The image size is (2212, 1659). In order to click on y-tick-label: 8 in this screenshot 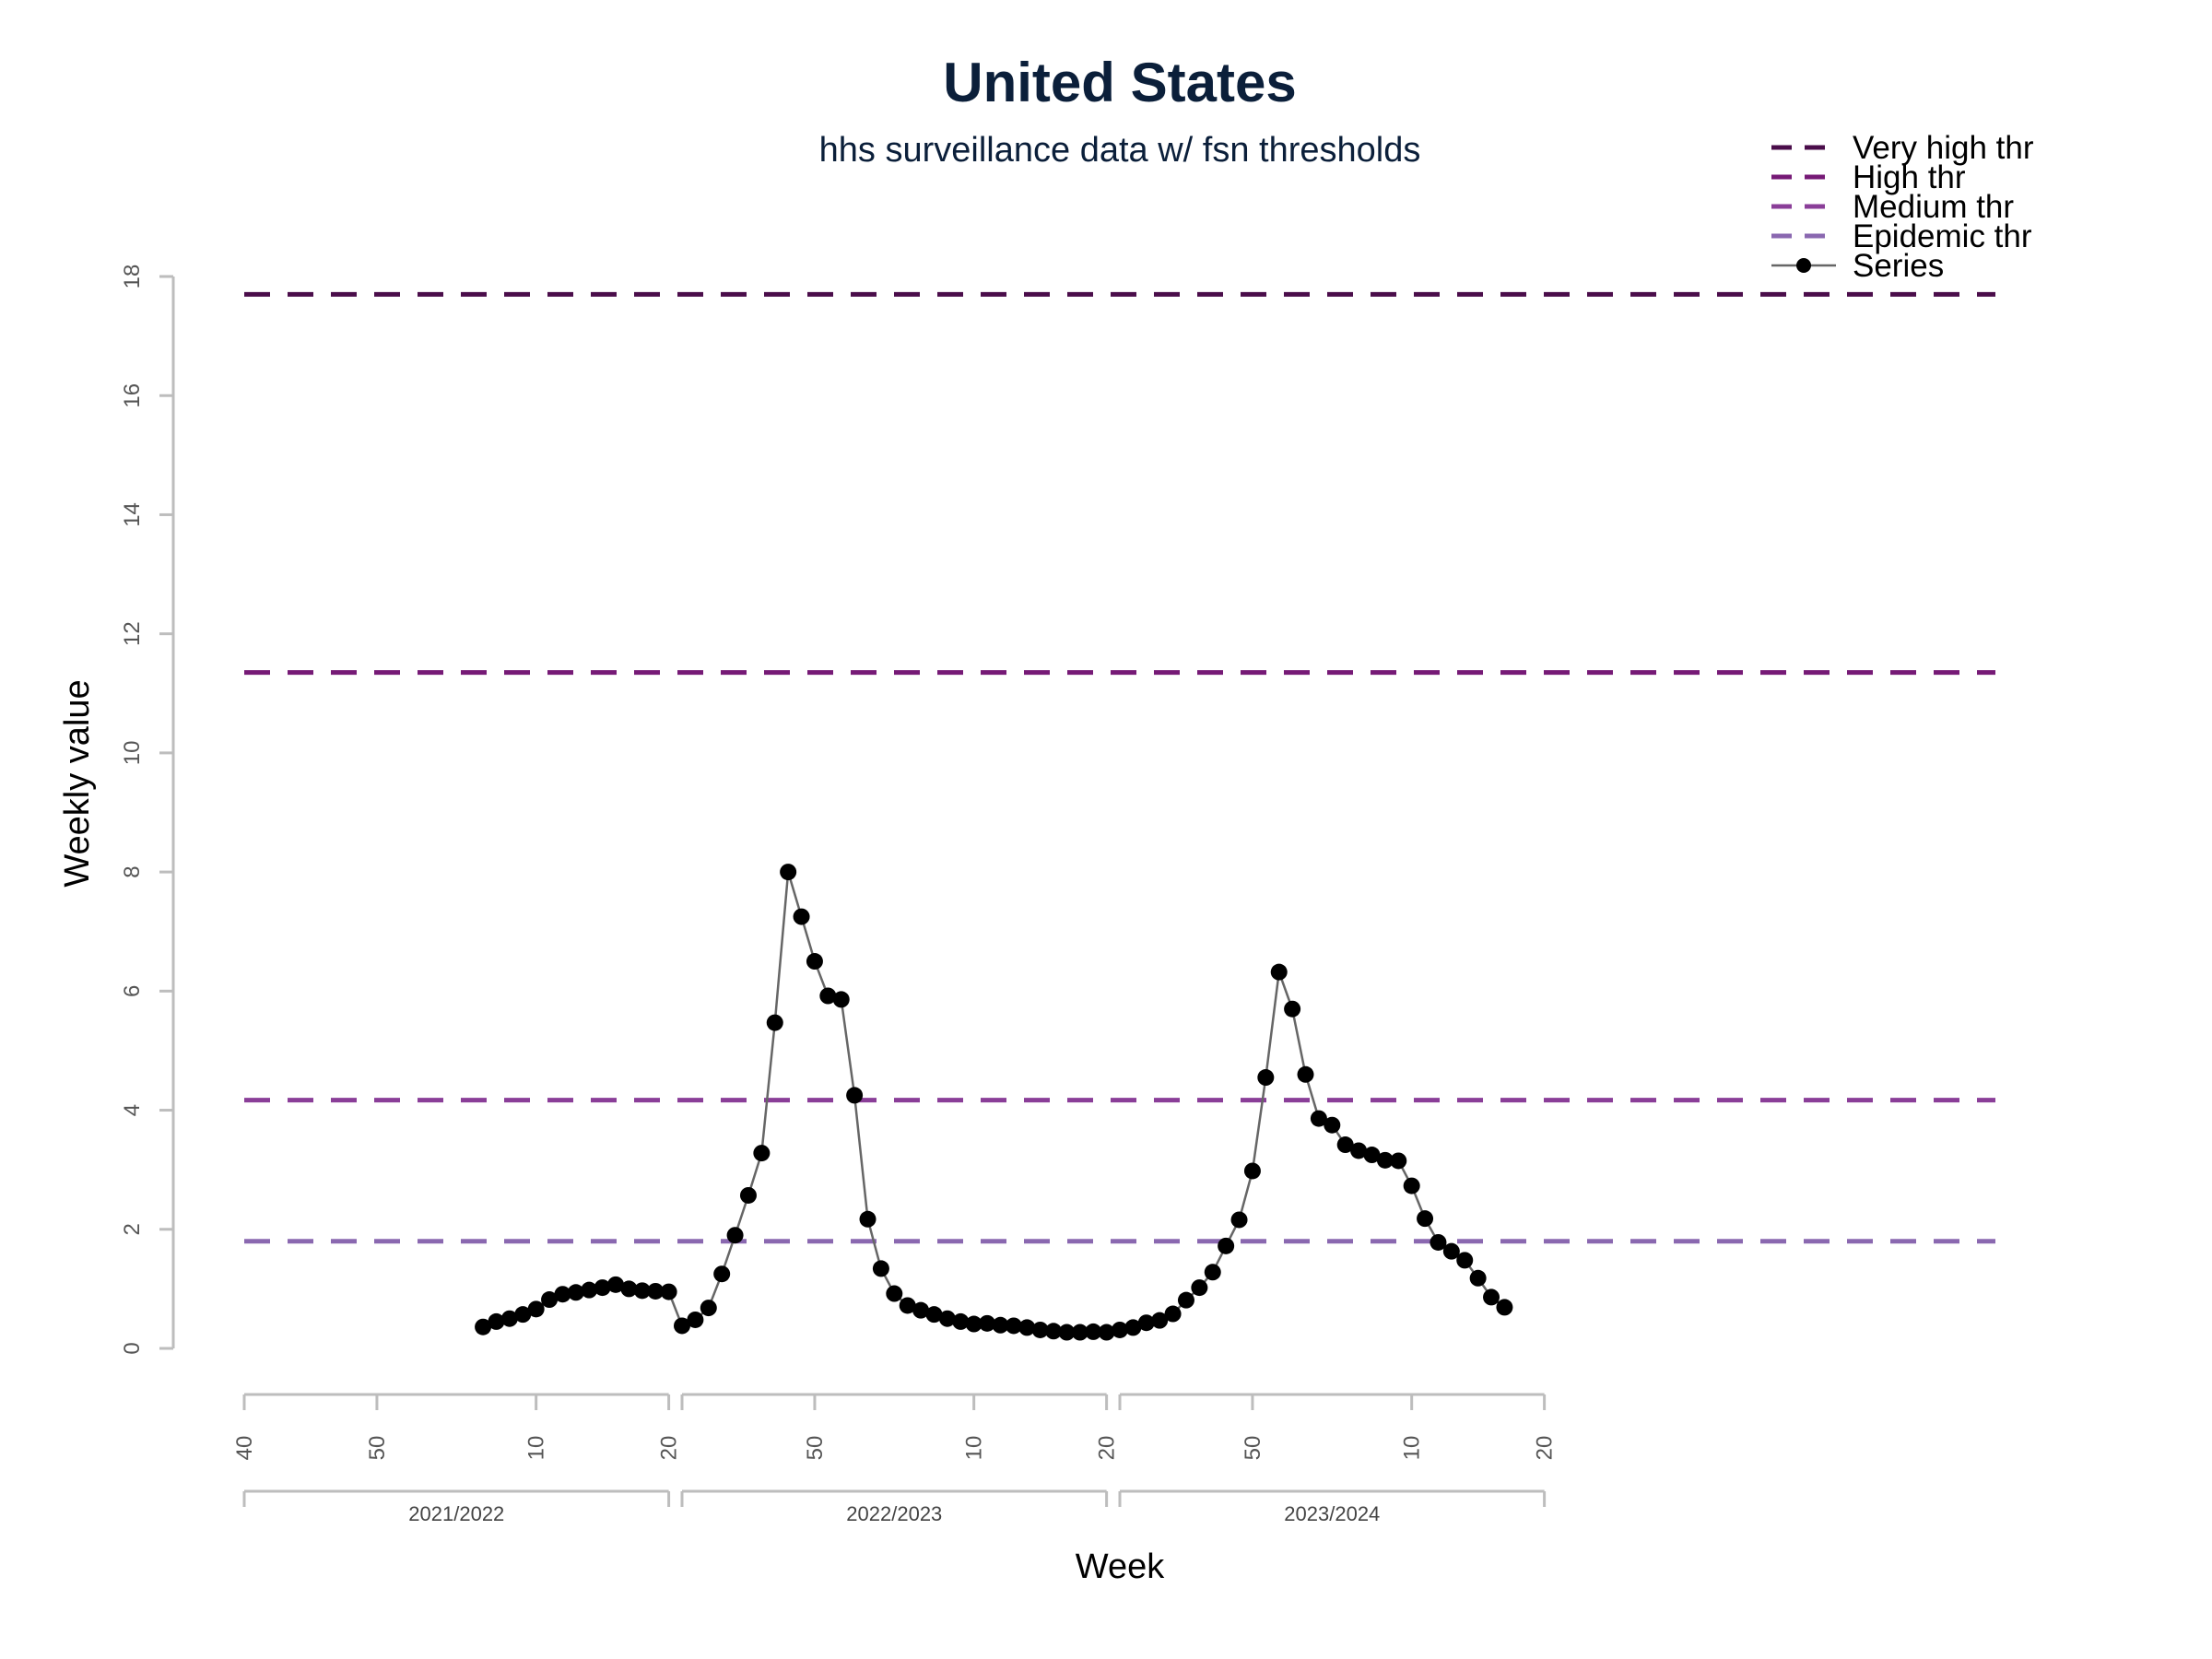, I will do `click(132, 871)`.